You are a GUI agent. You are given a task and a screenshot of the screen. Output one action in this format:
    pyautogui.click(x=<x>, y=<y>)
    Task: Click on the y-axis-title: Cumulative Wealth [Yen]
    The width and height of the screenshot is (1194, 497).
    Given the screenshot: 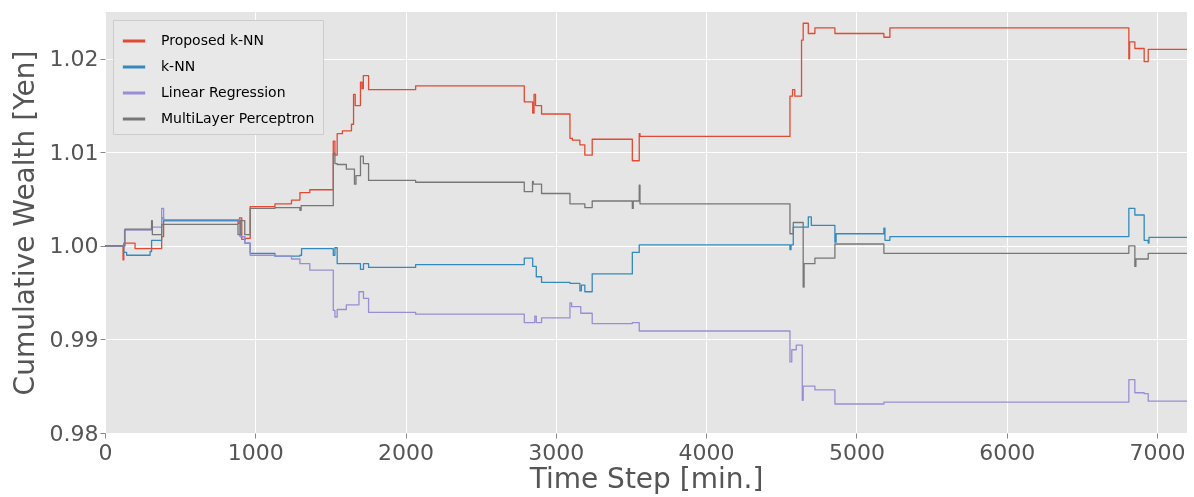 What is the action you would take?
    pyautogui.click(x=24, y=223)
    